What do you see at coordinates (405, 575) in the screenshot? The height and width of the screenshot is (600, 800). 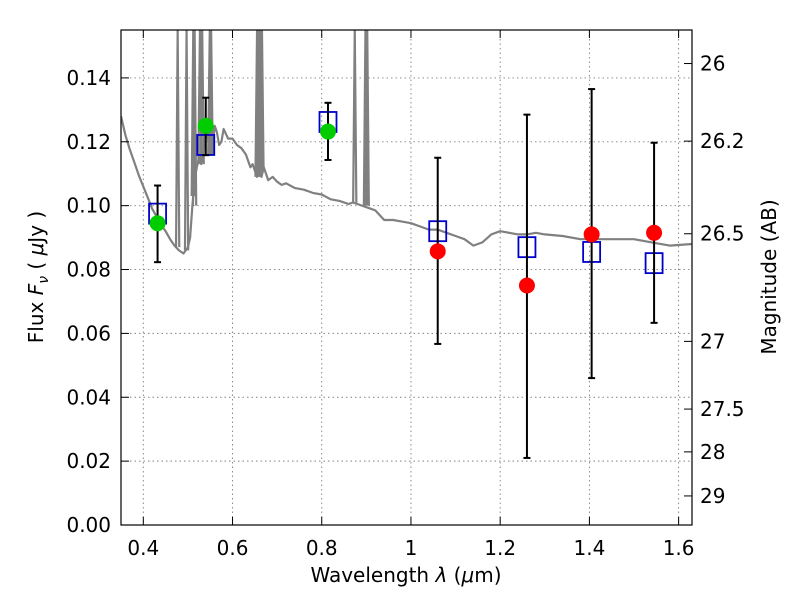 I see `x-axis-label: Wavelength λ (μm)` at bounding box center [405, 575].